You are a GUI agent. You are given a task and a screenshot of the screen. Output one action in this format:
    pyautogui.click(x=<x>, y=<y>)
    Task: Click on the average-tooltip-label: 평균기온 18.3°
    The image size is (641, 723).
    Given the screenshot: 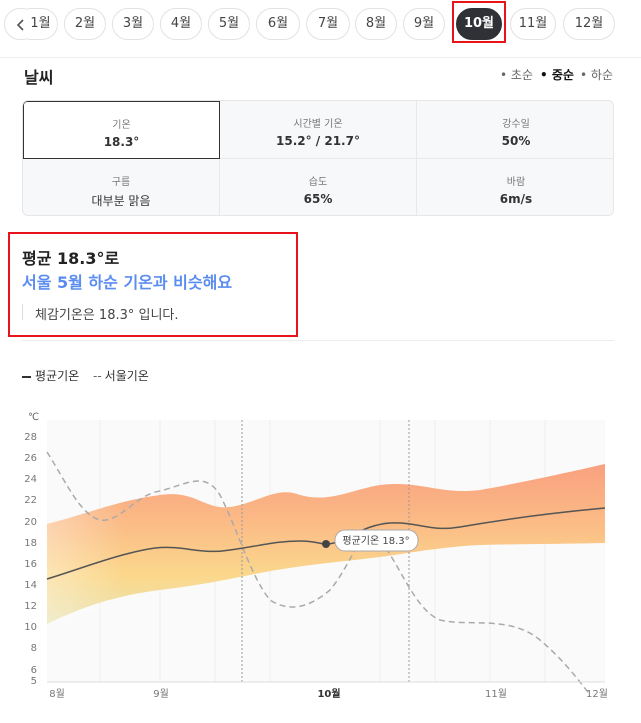 What is the action you would take?
    pyautogui.click(x=375, y=541)
    